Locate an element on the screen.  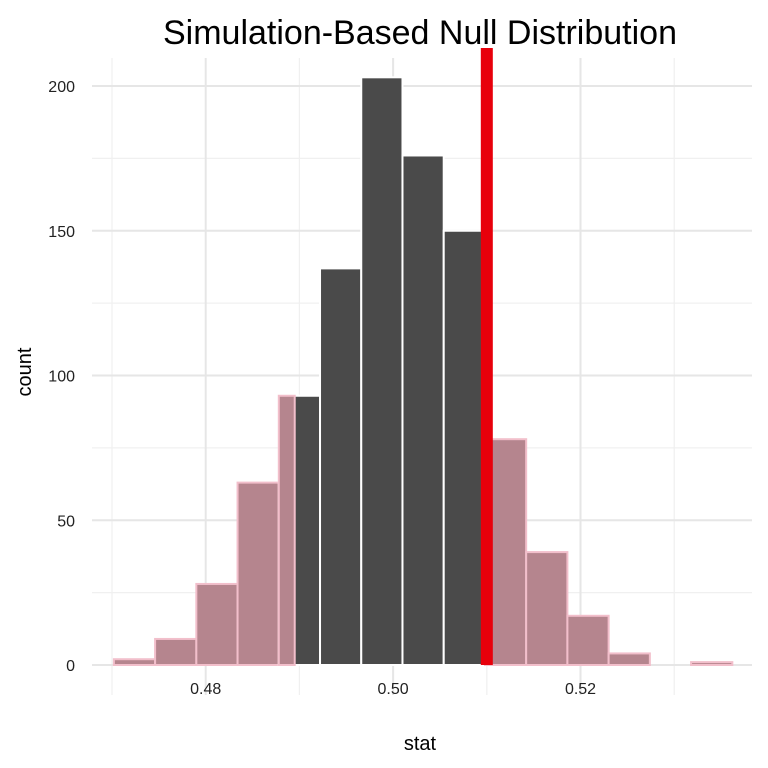
y-tick-label-3: 150 is located at coordinates (61, 232).